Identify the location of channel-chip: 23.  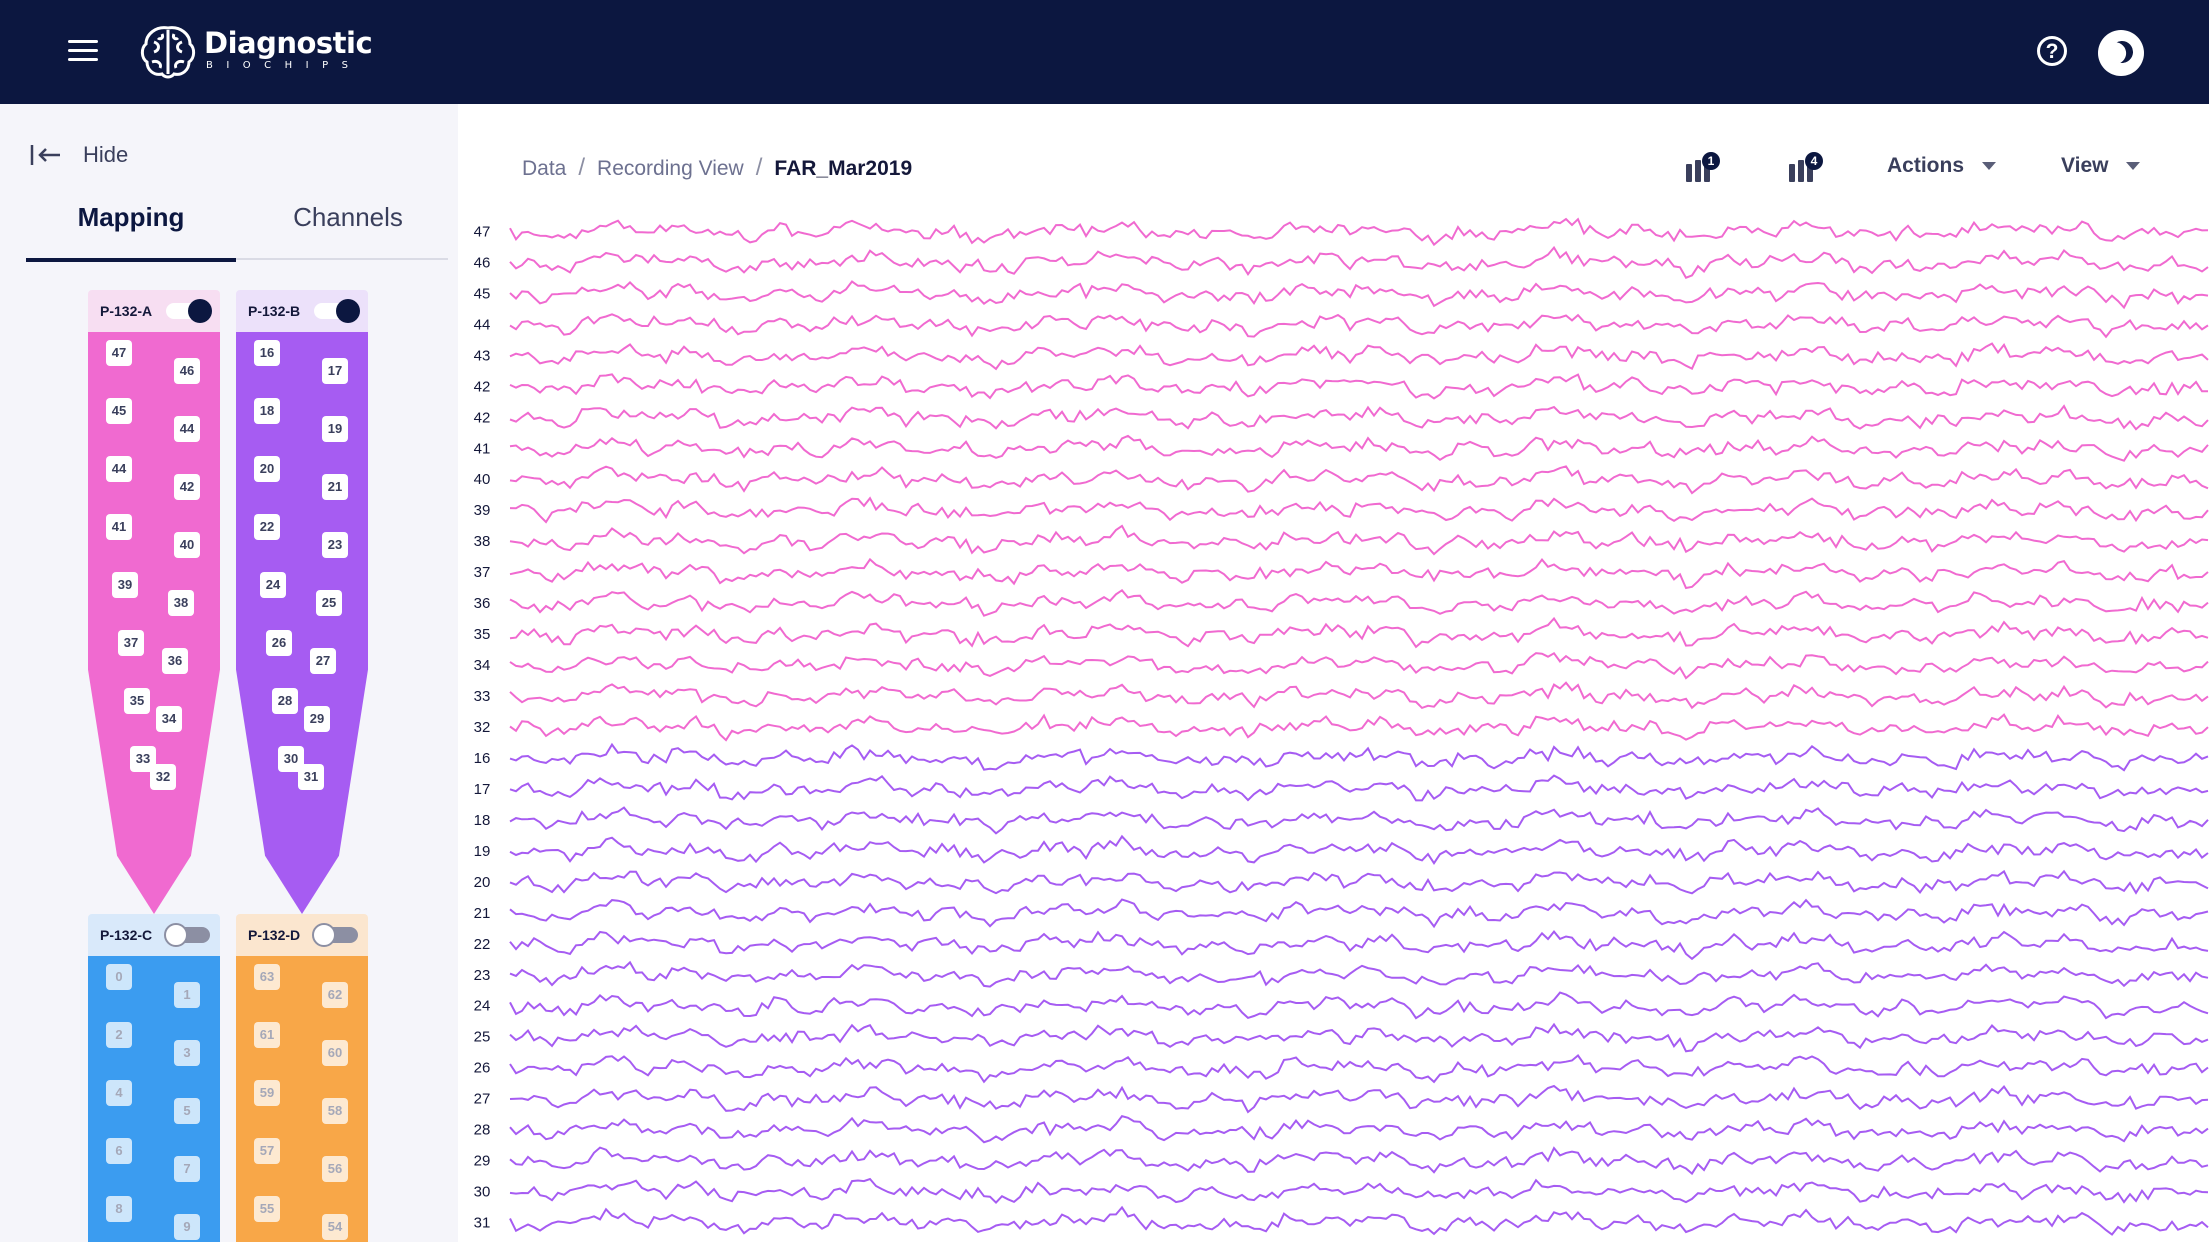
(335, 545).